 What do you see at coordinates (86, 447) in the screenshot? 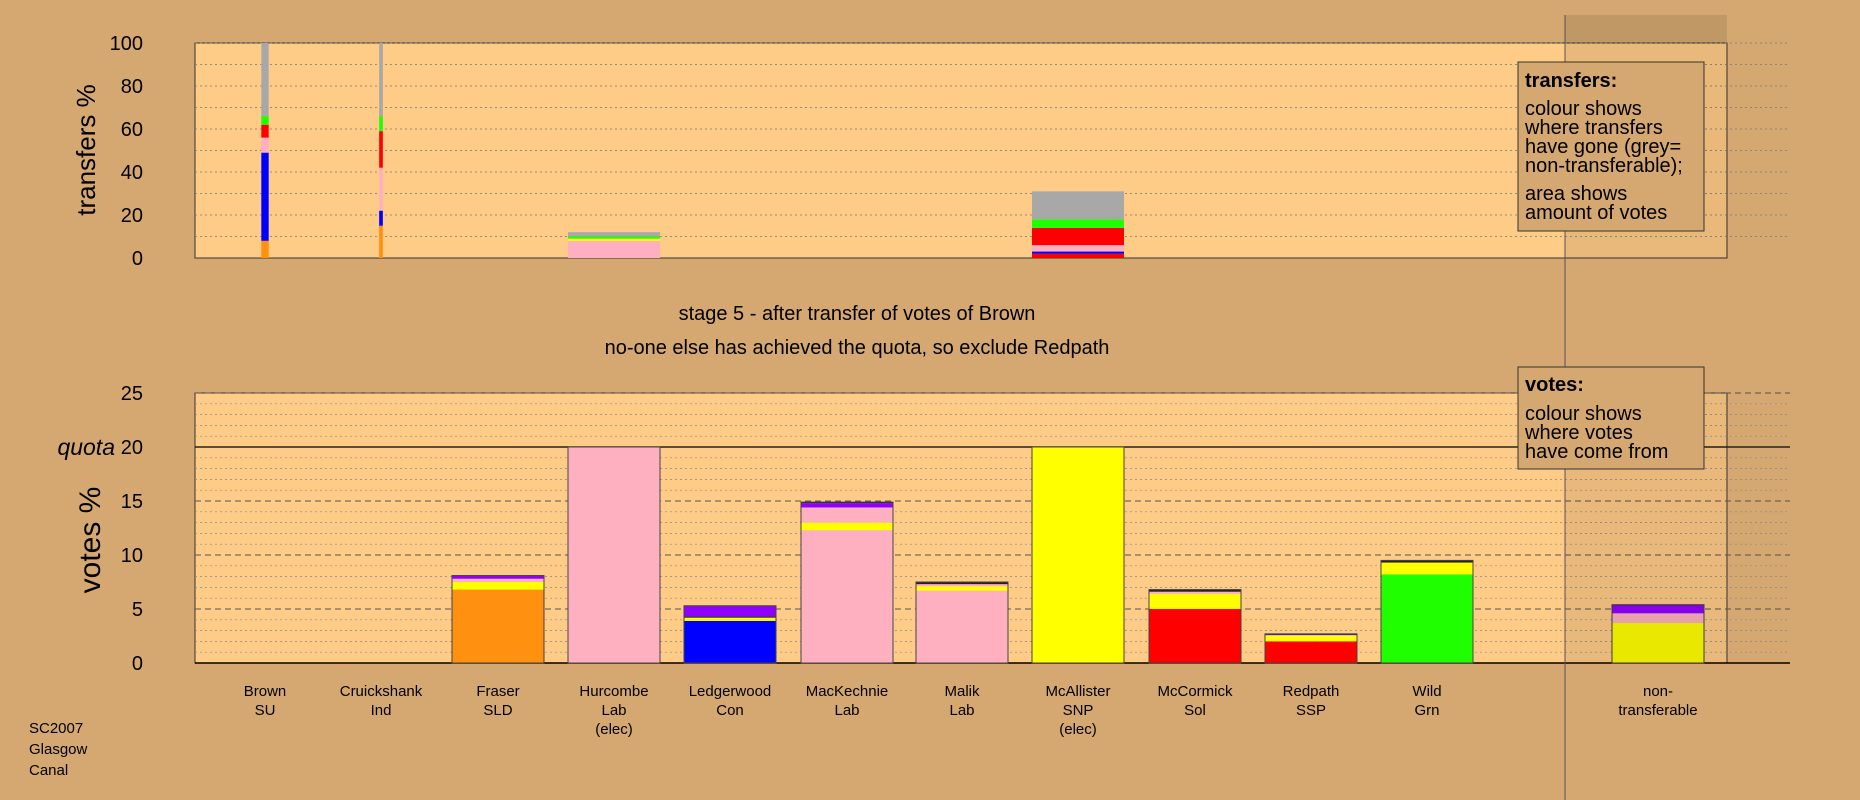
I see `quota-label: quota` at bounding box center [86, 447].